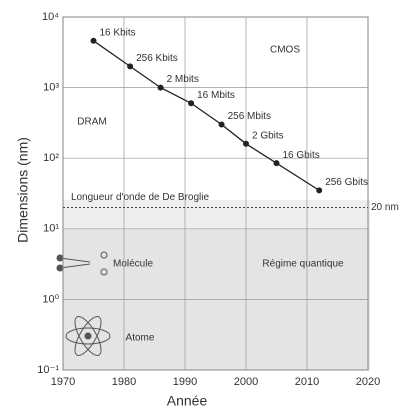  I want to click on x-tick-label: 1990, so click(185, 382).